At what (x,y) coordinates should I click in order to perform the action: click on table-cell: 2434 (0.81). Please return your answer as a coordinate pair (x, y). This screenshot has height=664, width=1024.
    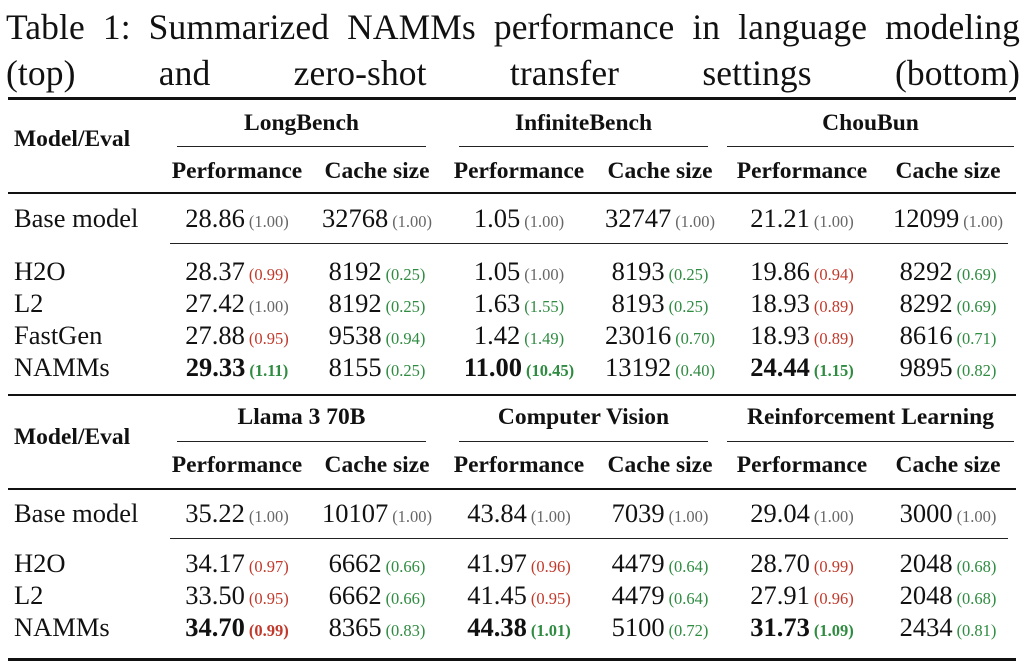
    Looking at the image, I should click on (948, 627).